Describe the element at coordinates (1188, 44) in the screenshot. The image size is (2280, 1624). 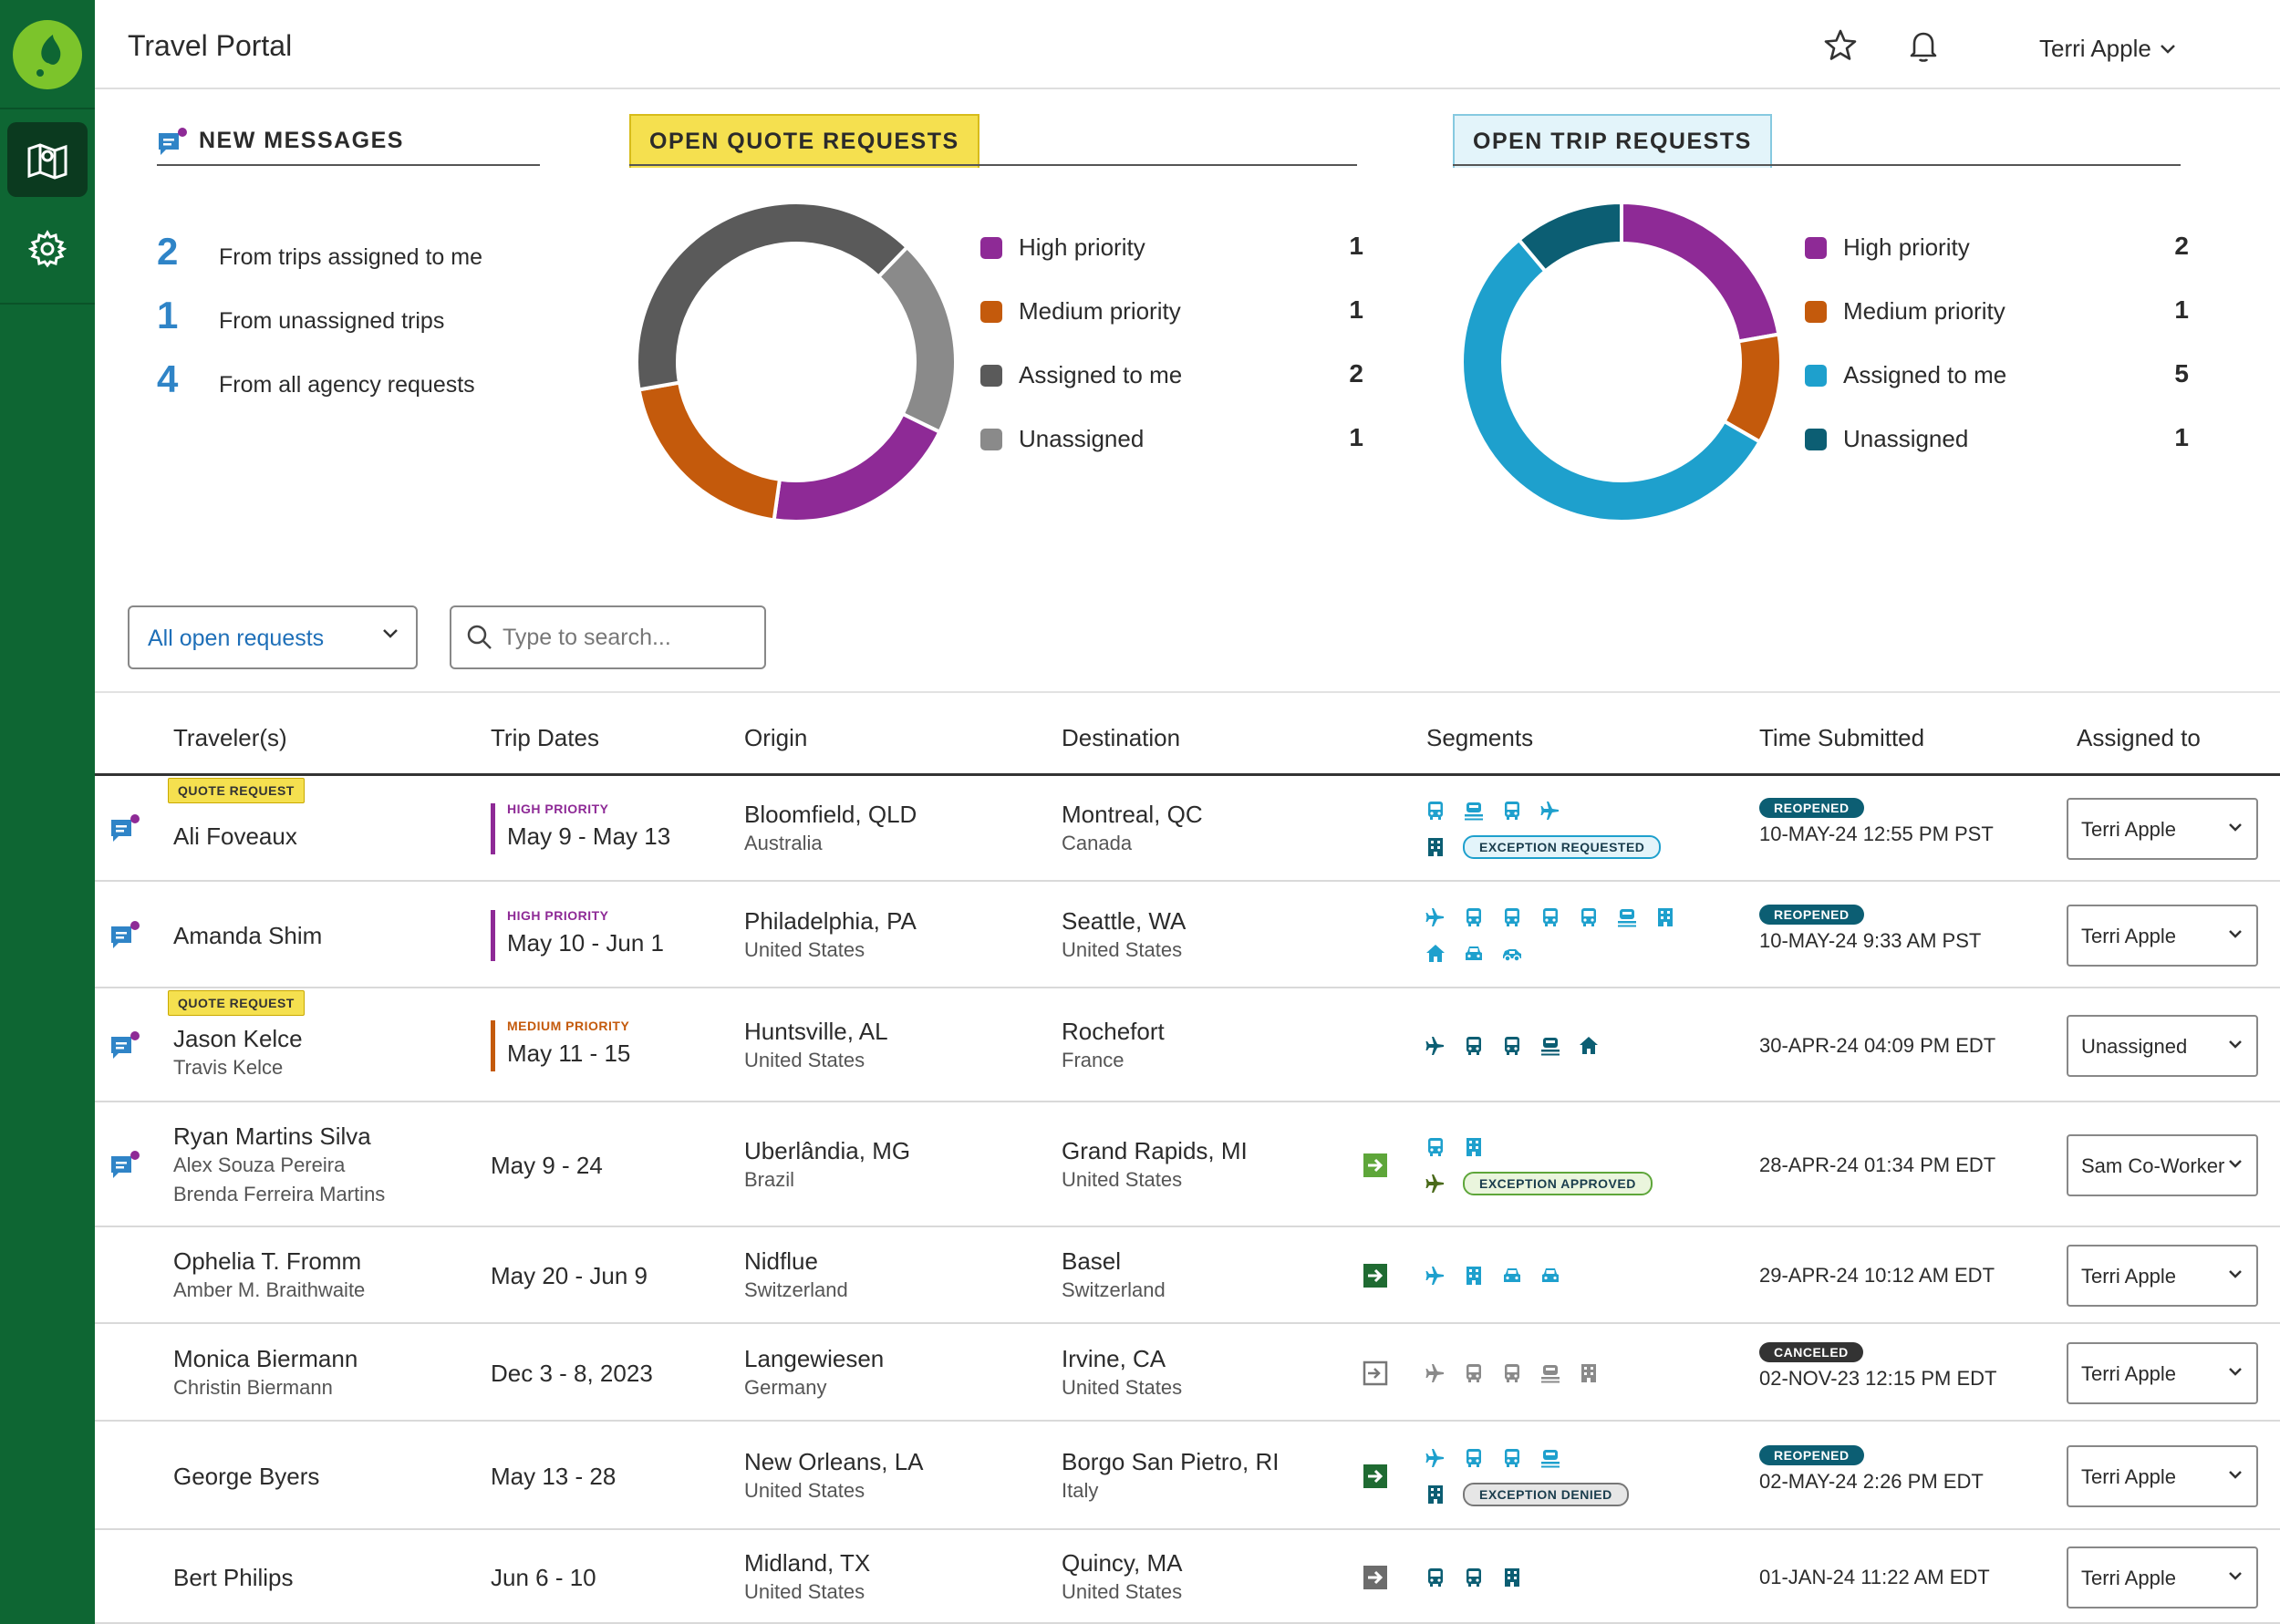
I see `top-header: Travel Portal Terri Apple` at that location.